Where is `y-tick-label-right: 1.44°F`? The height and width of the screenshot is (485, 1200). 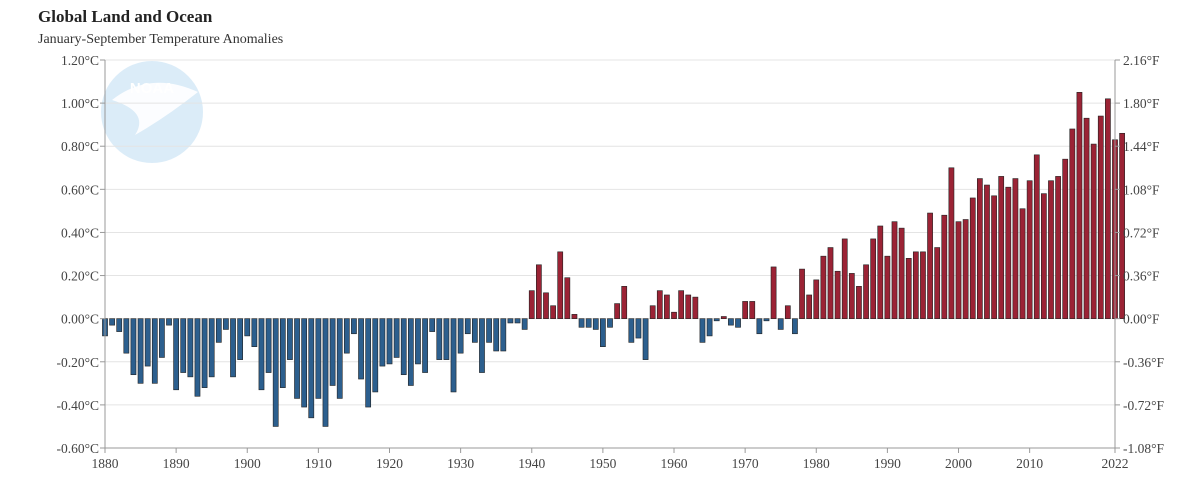 y-tick-label-right: 1.44°F is located at coordinates (1141, 146).